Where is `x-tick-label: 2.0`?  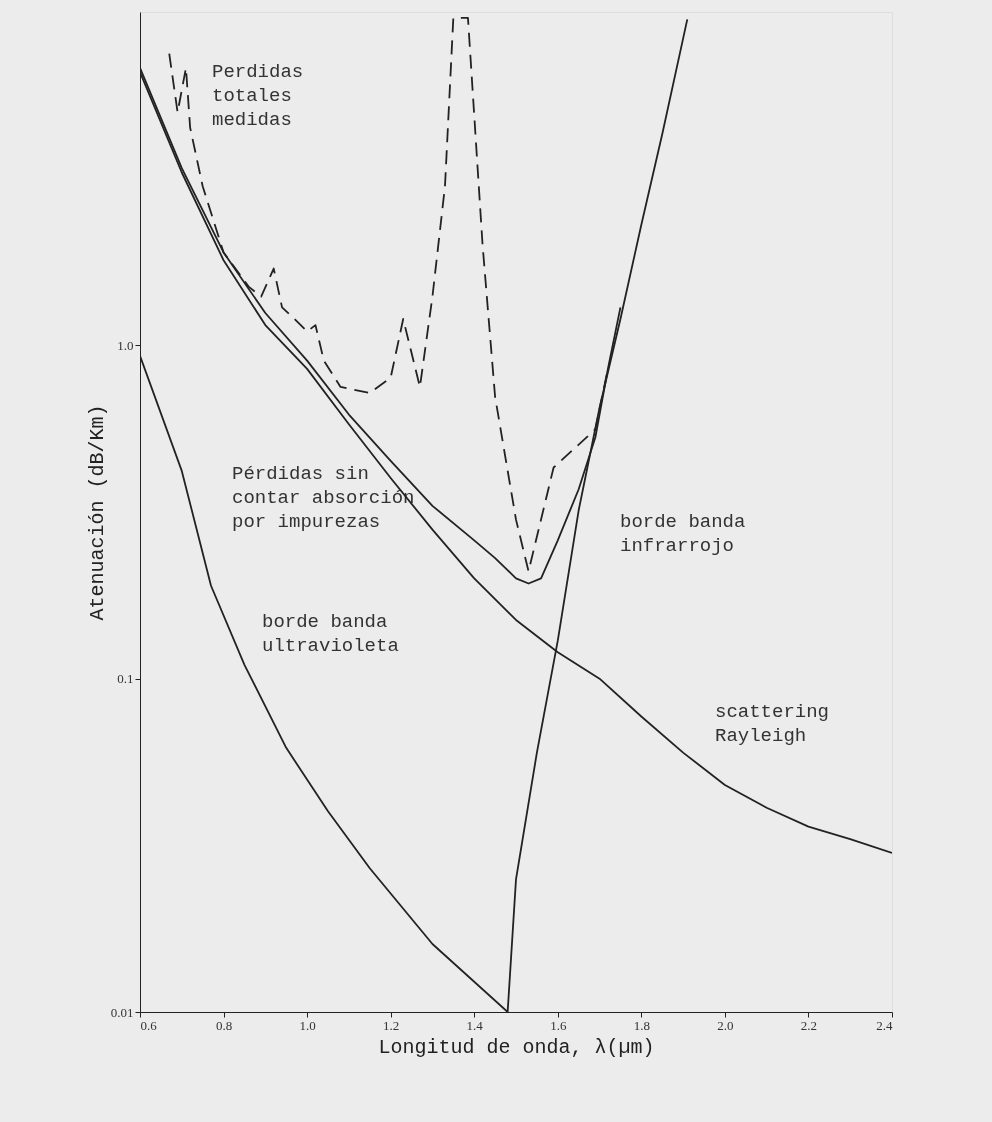
x-tick-label: 2.0 is located at coordinates (725, 1025).